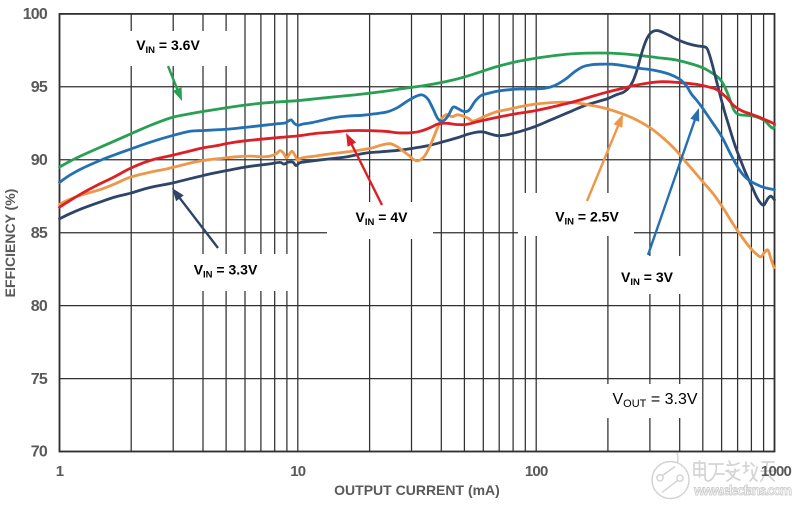  What do you see at coordinates (10, 243) in the screenshot?
I see `svg-text: EFFICIENCY (%)` at bounding box center [10, 243].